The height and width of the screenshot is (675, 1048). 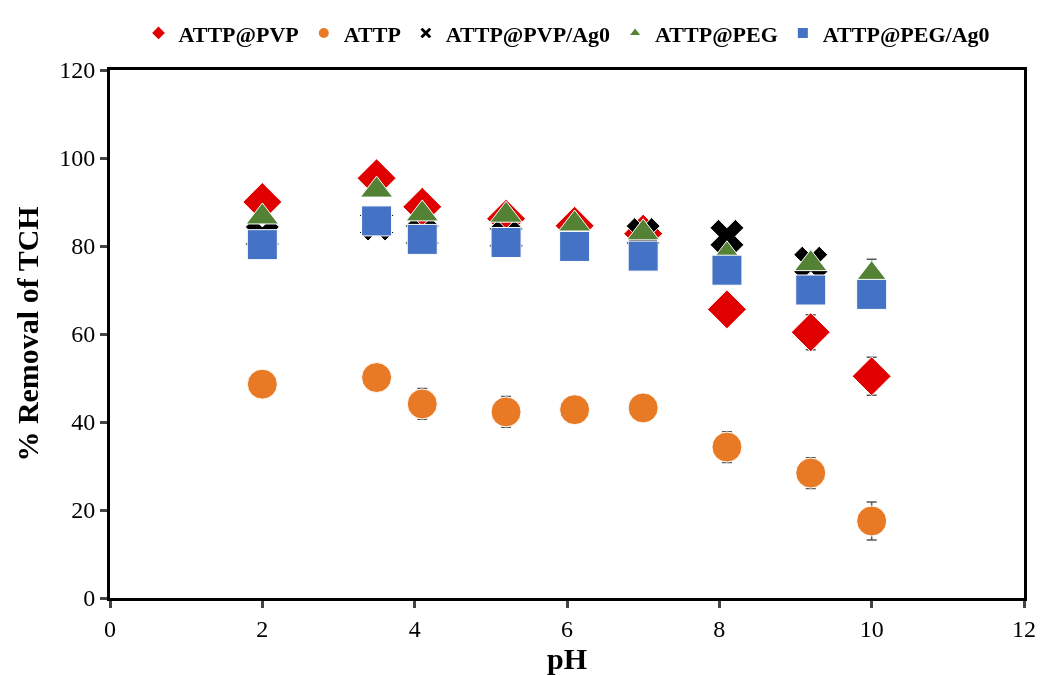 What do you see at coordinates (28, 334) in the screenshot?
I see `y-axis-title: % Removal of TCH` at bounding box center [28, 334].